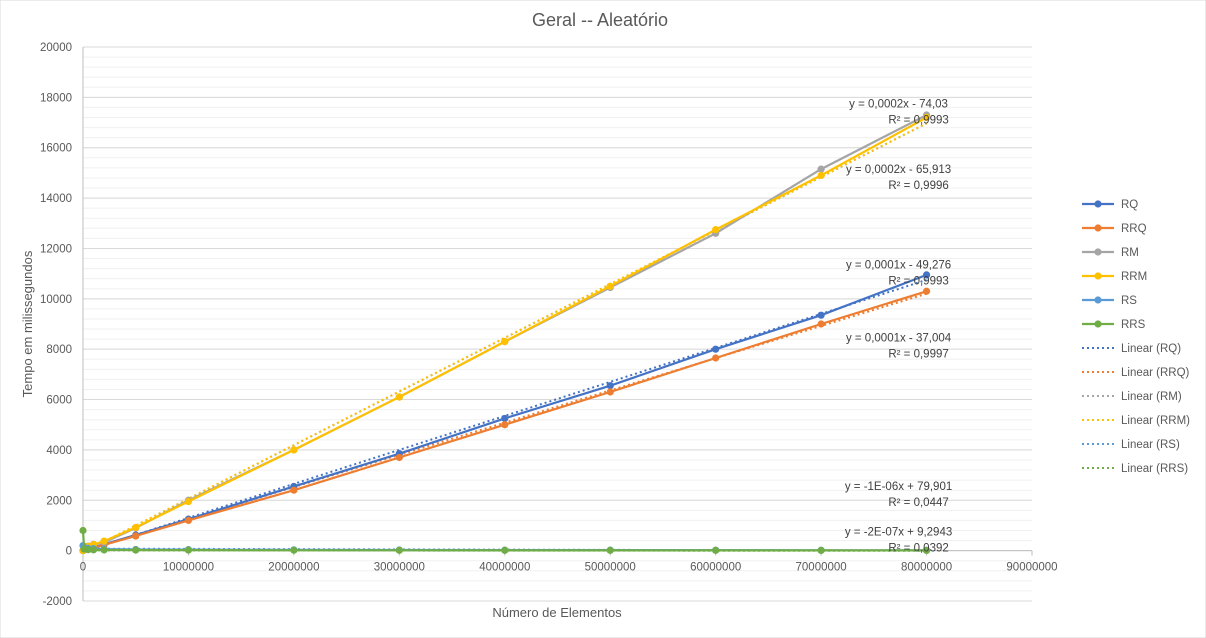 Image resolution: width=1206 pixels, height=638 pixels. Describe the element at coordinates (918, 355) in the screenshot. I see `trendline-r-squared: R² = 0,9997` at that location.